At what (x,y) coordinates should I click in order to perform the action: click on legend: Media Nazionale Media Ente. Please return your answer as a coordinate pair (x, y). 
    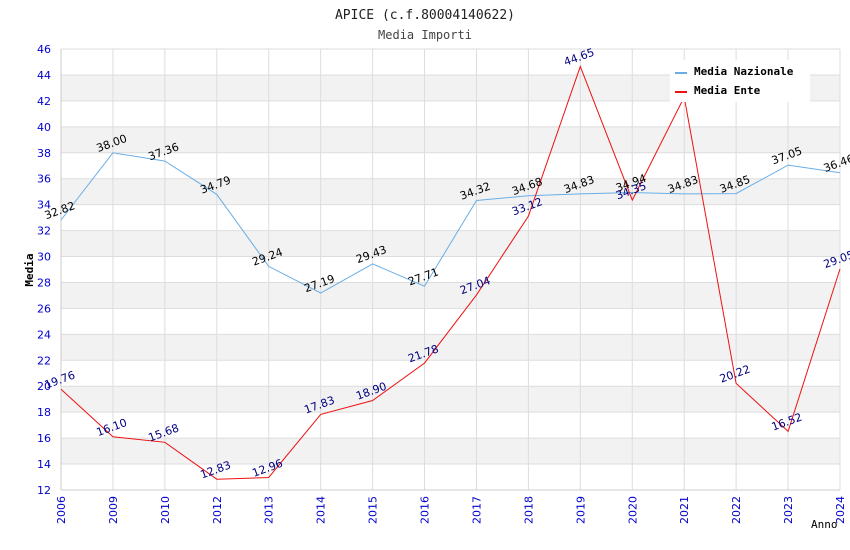
    Looking at the image, I should click on (740, 81).